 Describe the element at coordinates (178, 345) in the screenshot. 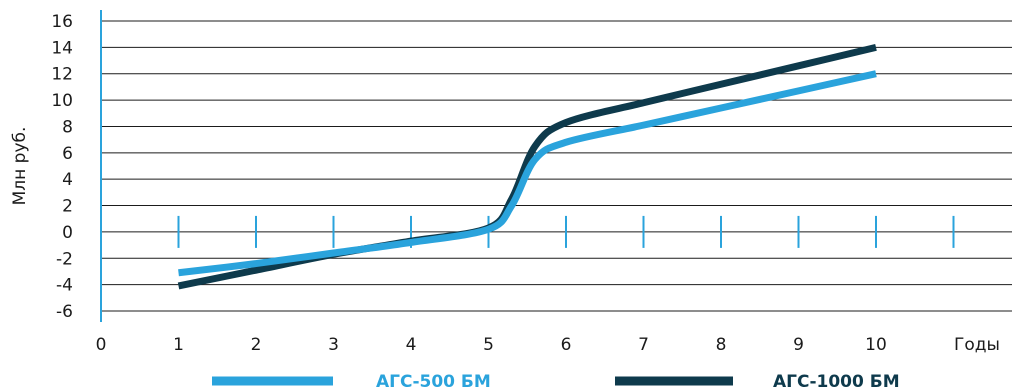

I see `x-tick-label: 1` at that location.